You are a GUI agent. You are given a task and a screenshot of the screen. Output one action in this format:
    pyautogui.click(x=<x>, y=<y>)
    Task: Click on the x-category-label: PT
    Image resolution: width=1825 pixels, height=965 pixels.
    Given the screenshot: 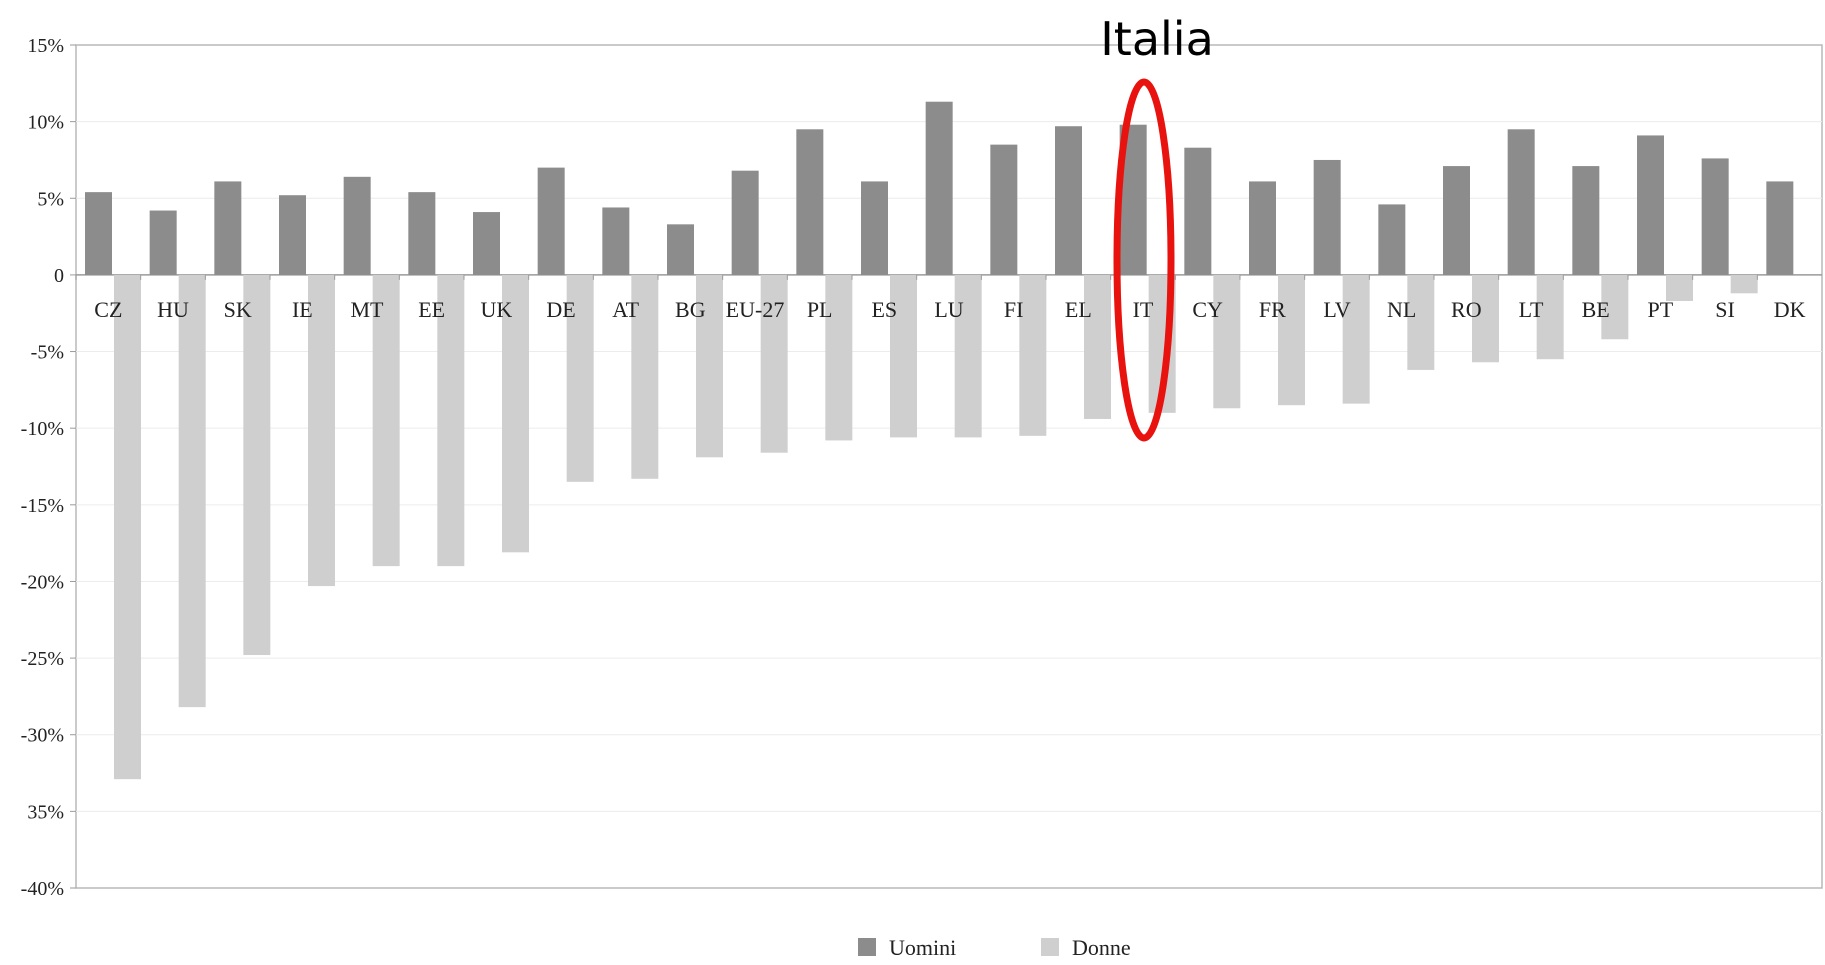 What is the action you would take?
    pyautogui.click(x=1660, y=309)
    